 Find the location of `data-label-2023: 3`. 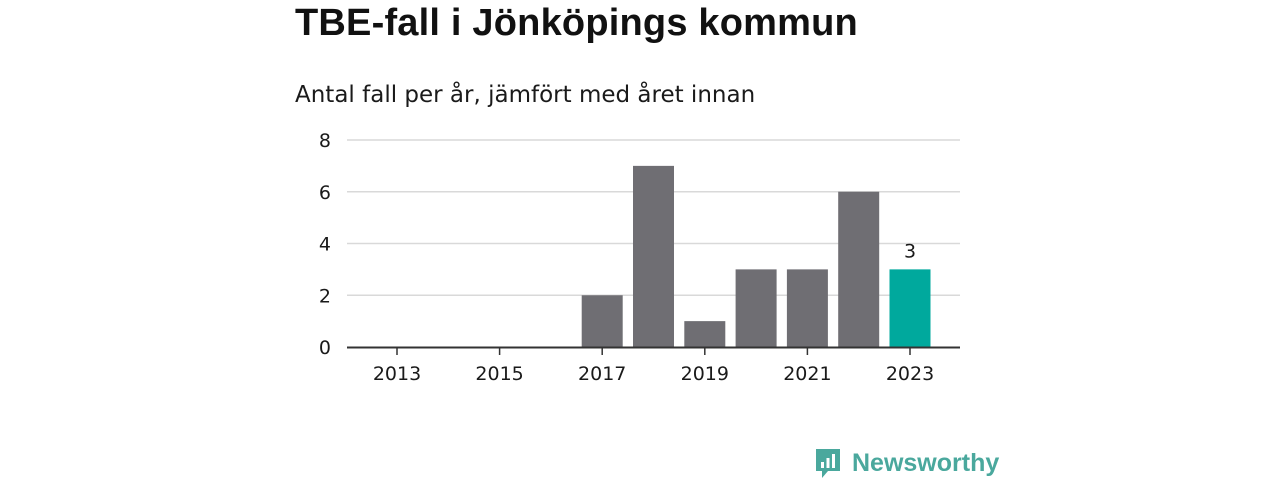

data-label-2023: 3 is located at coordinates (910, 251).